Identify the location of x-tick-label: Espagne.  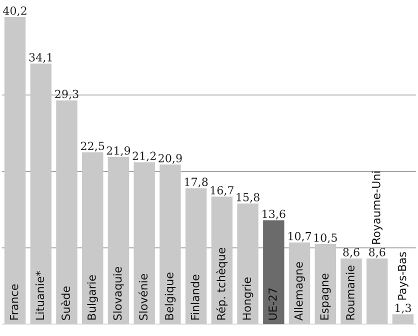
(325, 297).